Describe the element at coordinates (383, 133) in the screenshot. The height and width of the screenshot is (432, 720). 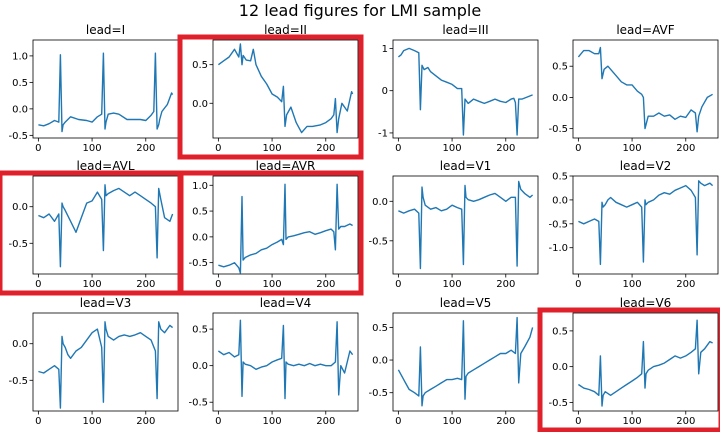
I see `y-tick-label: -1` at that location.